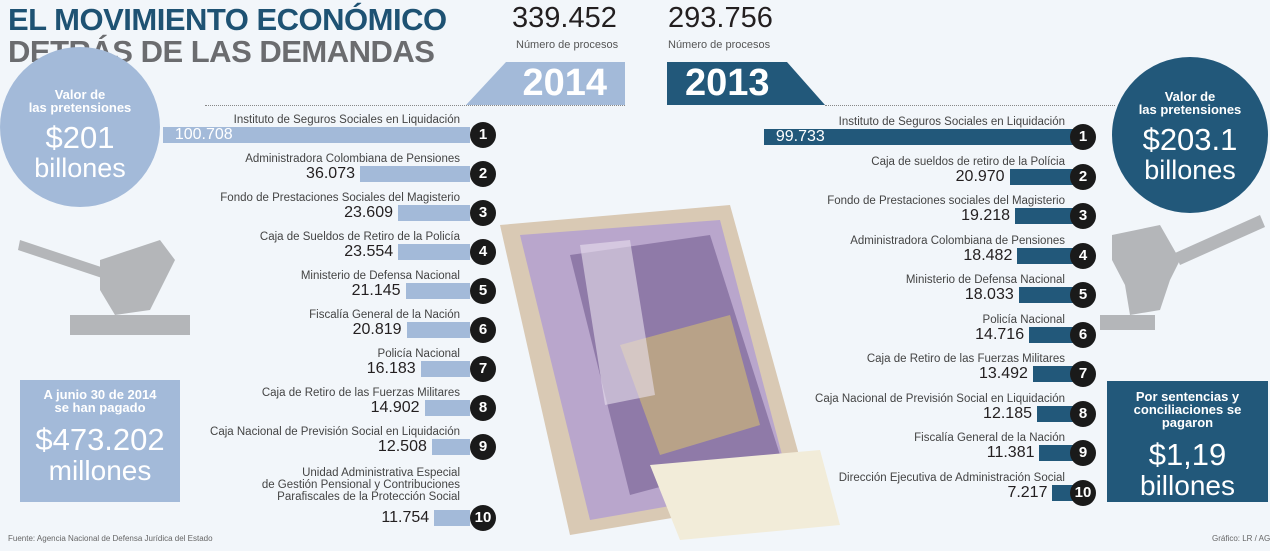 This screenshot has height=551, width=1270. Describe the element at coordinates (1083, 492) in the screenshot. I see `rank-badge-2013: 10` at that location.